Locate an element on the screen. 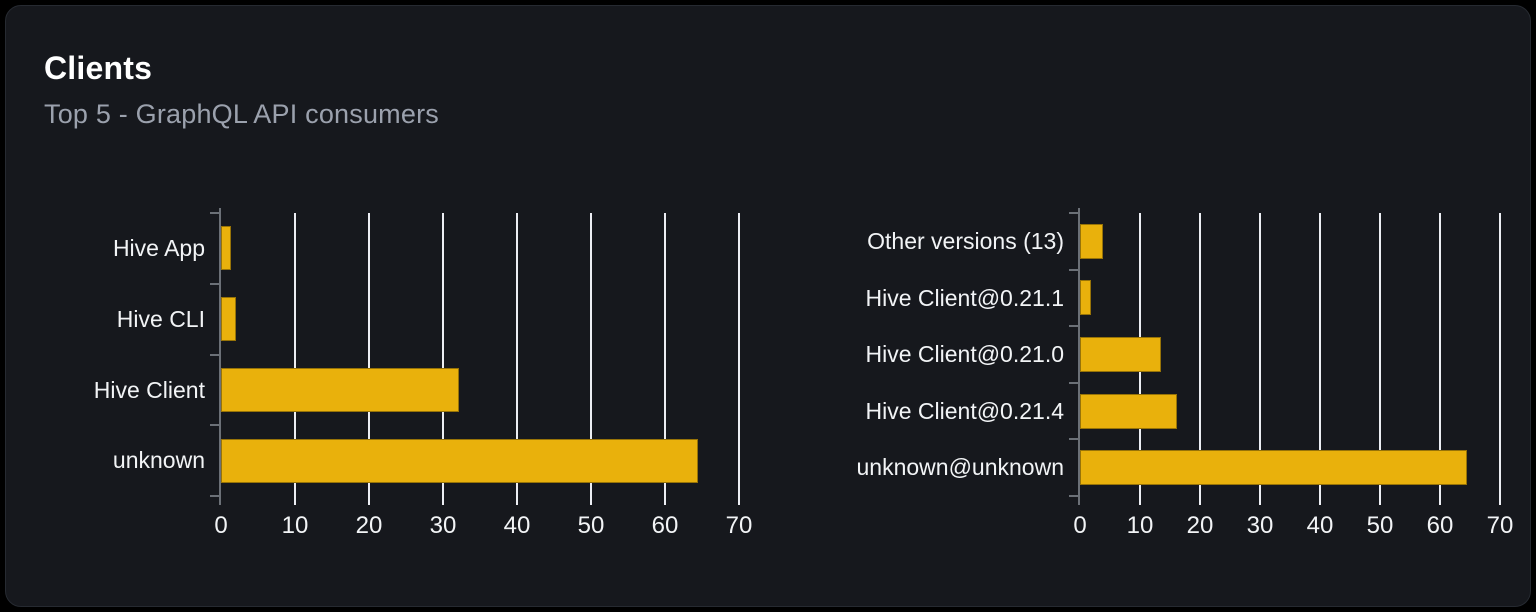 Image resolution: width=1536 pixels, height=612 pixels. bar-hive-app is located at coordinates (226, 248).